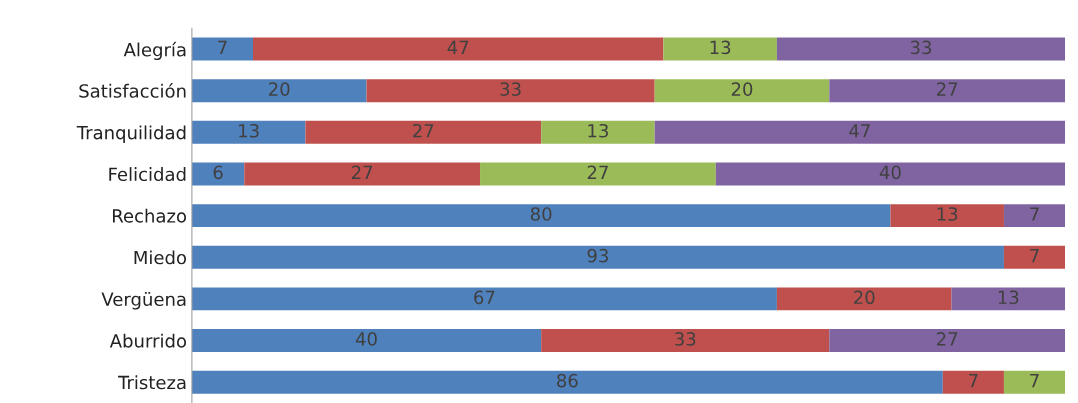  Describe the element at coordinates (218, 172) in the screenshot. I see `data-label: 6` at that location.